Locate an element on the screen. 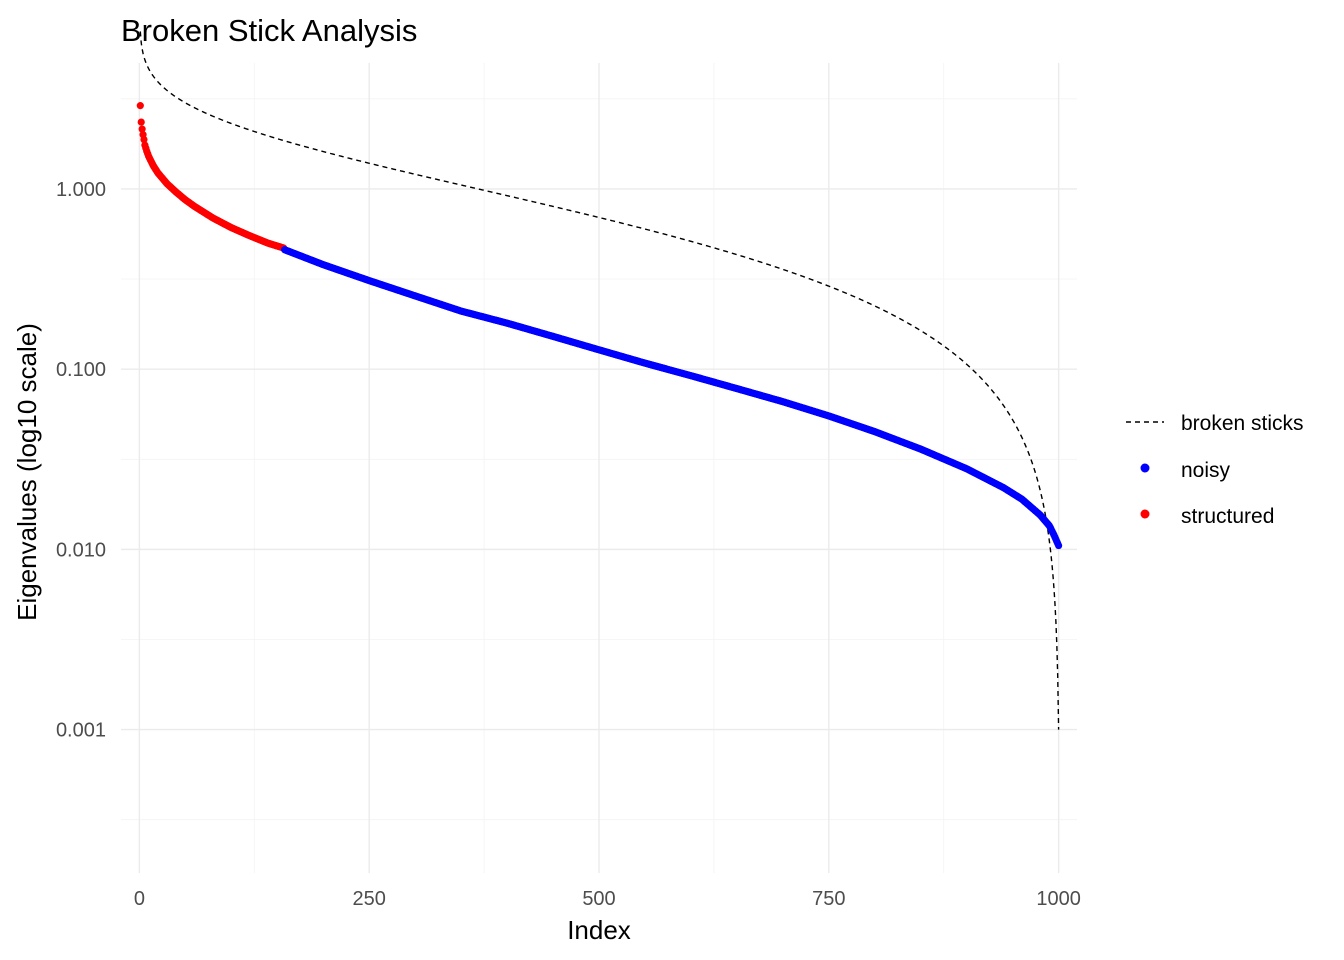 The height and width of the screenshot is (960, 1344). legend: broken sticks noisy structured is located at coordinates (1215, 470).